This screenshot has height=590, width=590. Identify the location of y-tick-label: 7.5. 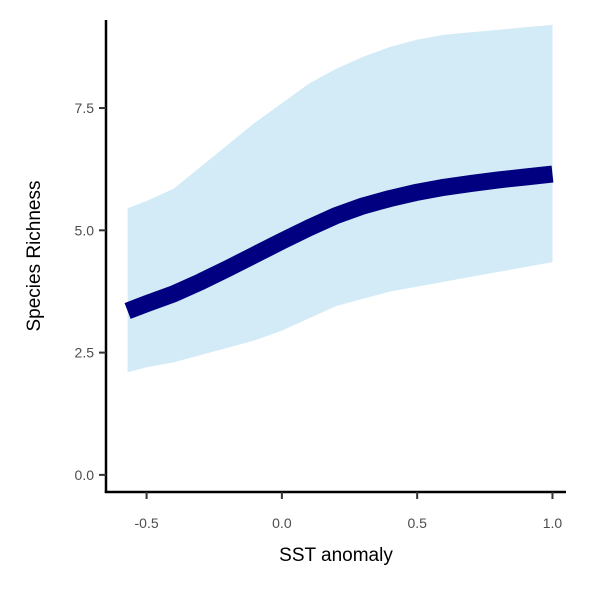
(85, 108).